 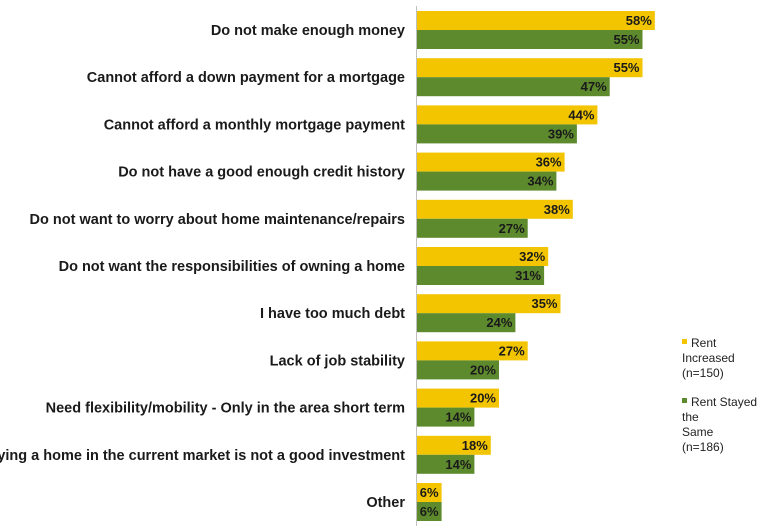 I want to click on legend-item-rent-increased: Rent Increased (n=150), so click(x=720, y=358).